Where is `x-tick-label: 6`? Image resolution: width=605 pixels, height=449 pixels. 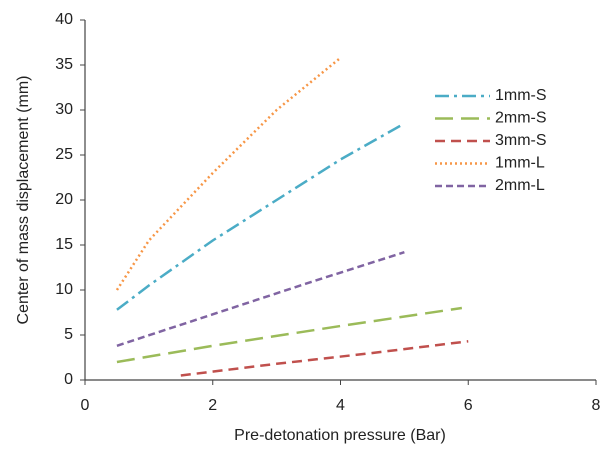 x-tick-label: 6 is located at coordinates (468, 405).